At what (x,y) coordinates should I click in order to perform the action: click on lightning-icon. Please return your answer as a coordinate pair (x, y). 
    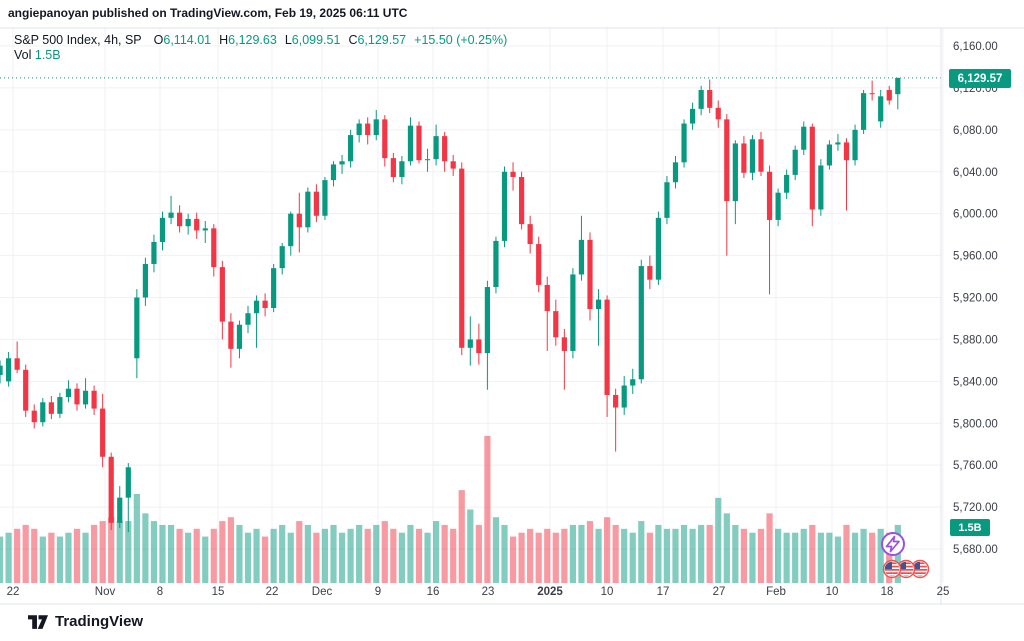
    Looking at the image, I should click on (893, 544).